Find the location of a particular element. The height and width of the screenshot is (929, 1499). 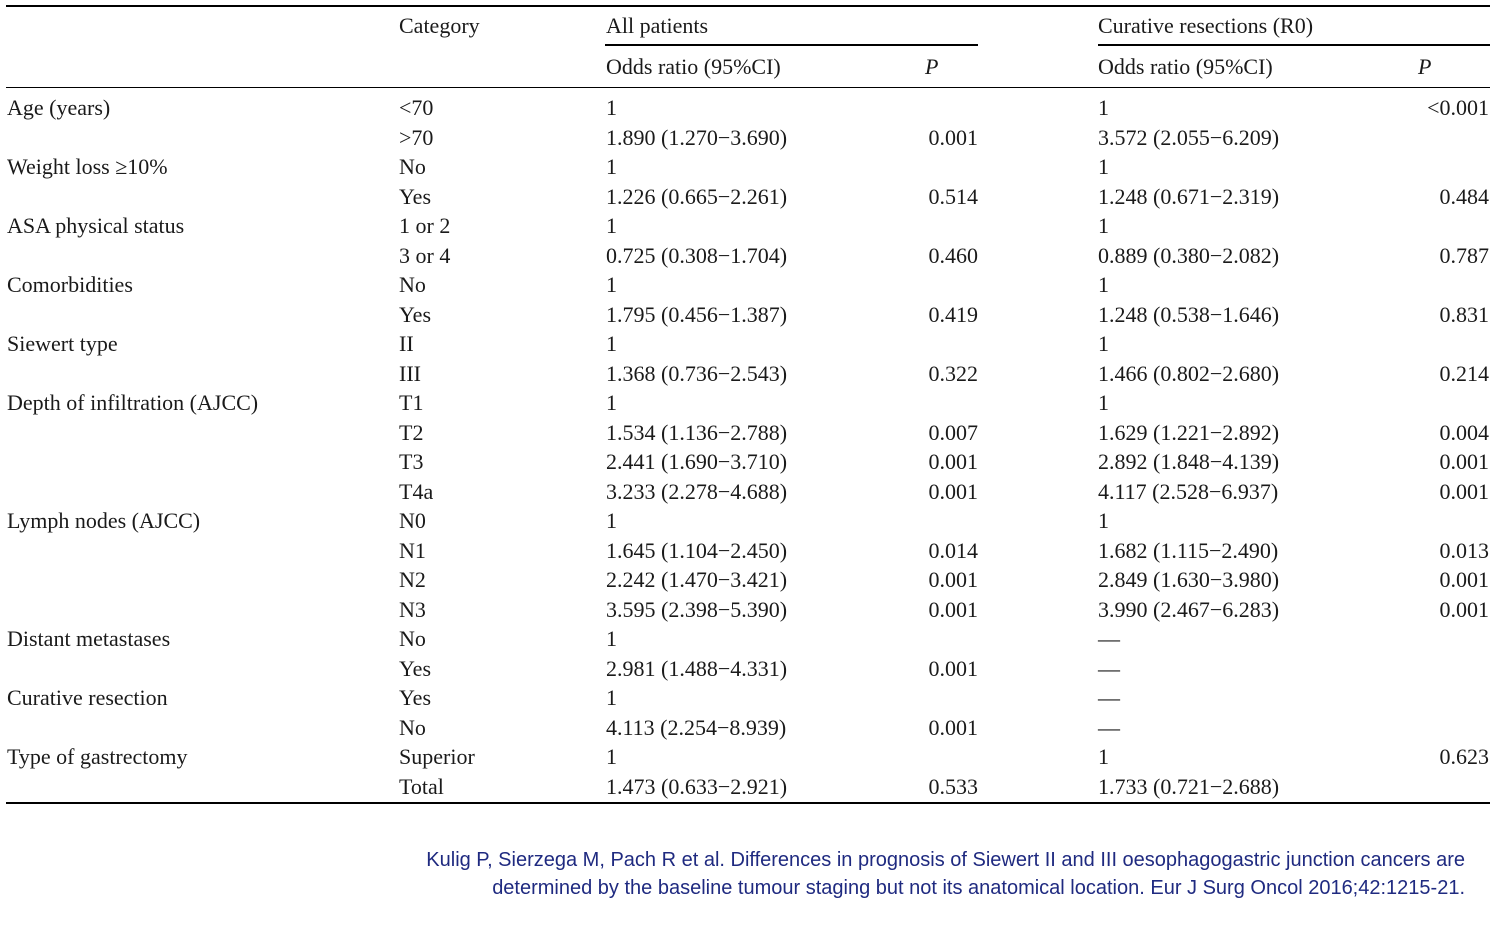

odds-ratio-all-cell: 1.795 (0.456−1.387) is located at coordinates (697, 314).